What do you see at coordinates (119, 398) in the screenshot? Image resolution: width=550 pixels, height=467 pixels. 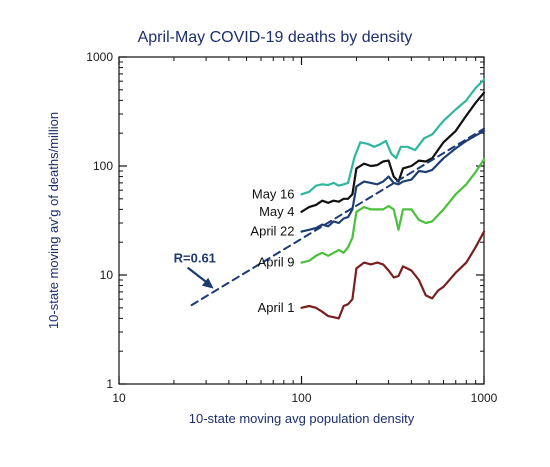 I see `x-tick-label: 10` at bounding box center [119, 398].